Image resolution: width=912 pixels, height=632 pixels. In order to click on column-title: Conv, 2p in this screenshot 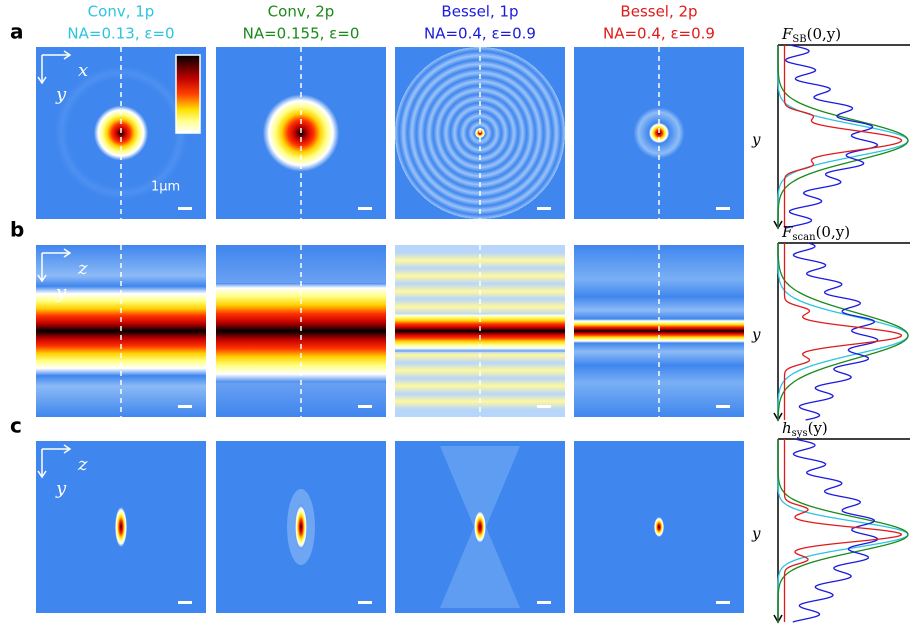, I will do `click(301, 12)`.